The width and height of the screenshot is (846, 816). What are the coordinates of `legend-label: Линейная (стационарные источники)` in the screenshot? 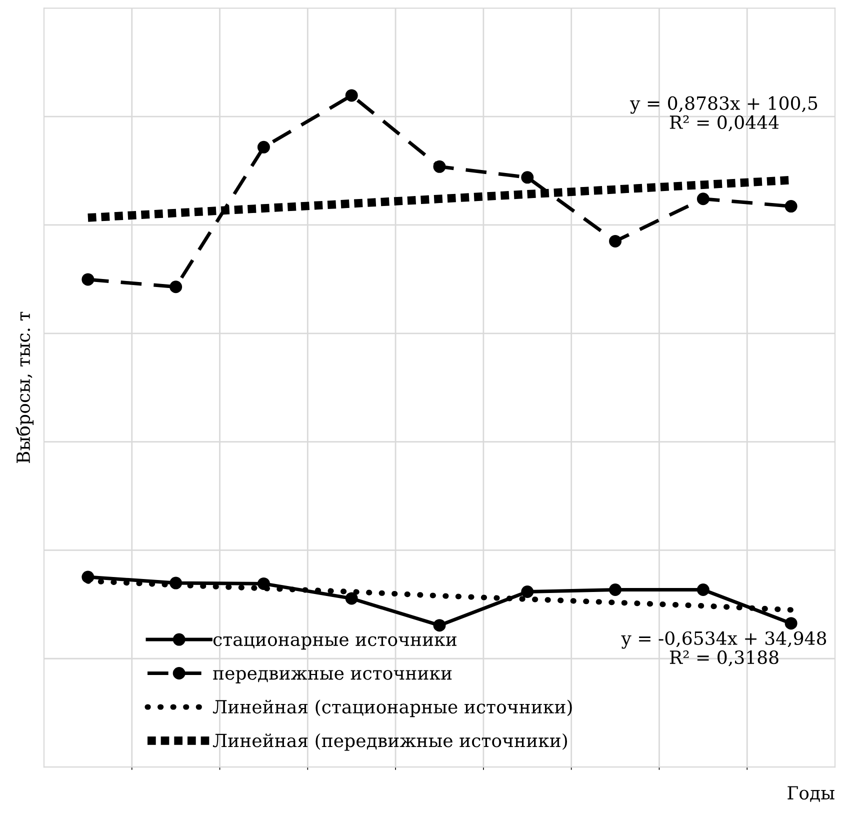 It's located at (392, 709).